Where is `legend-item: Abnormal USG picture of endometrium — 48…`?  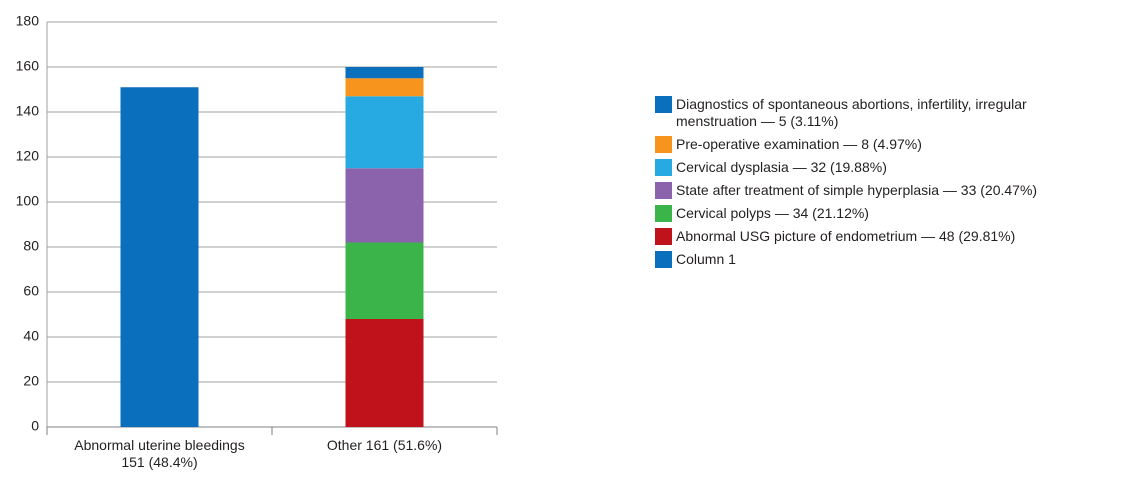 legend-item: Abnormal USG picture of endometrium — 48… is located at coordinates (855, 236).